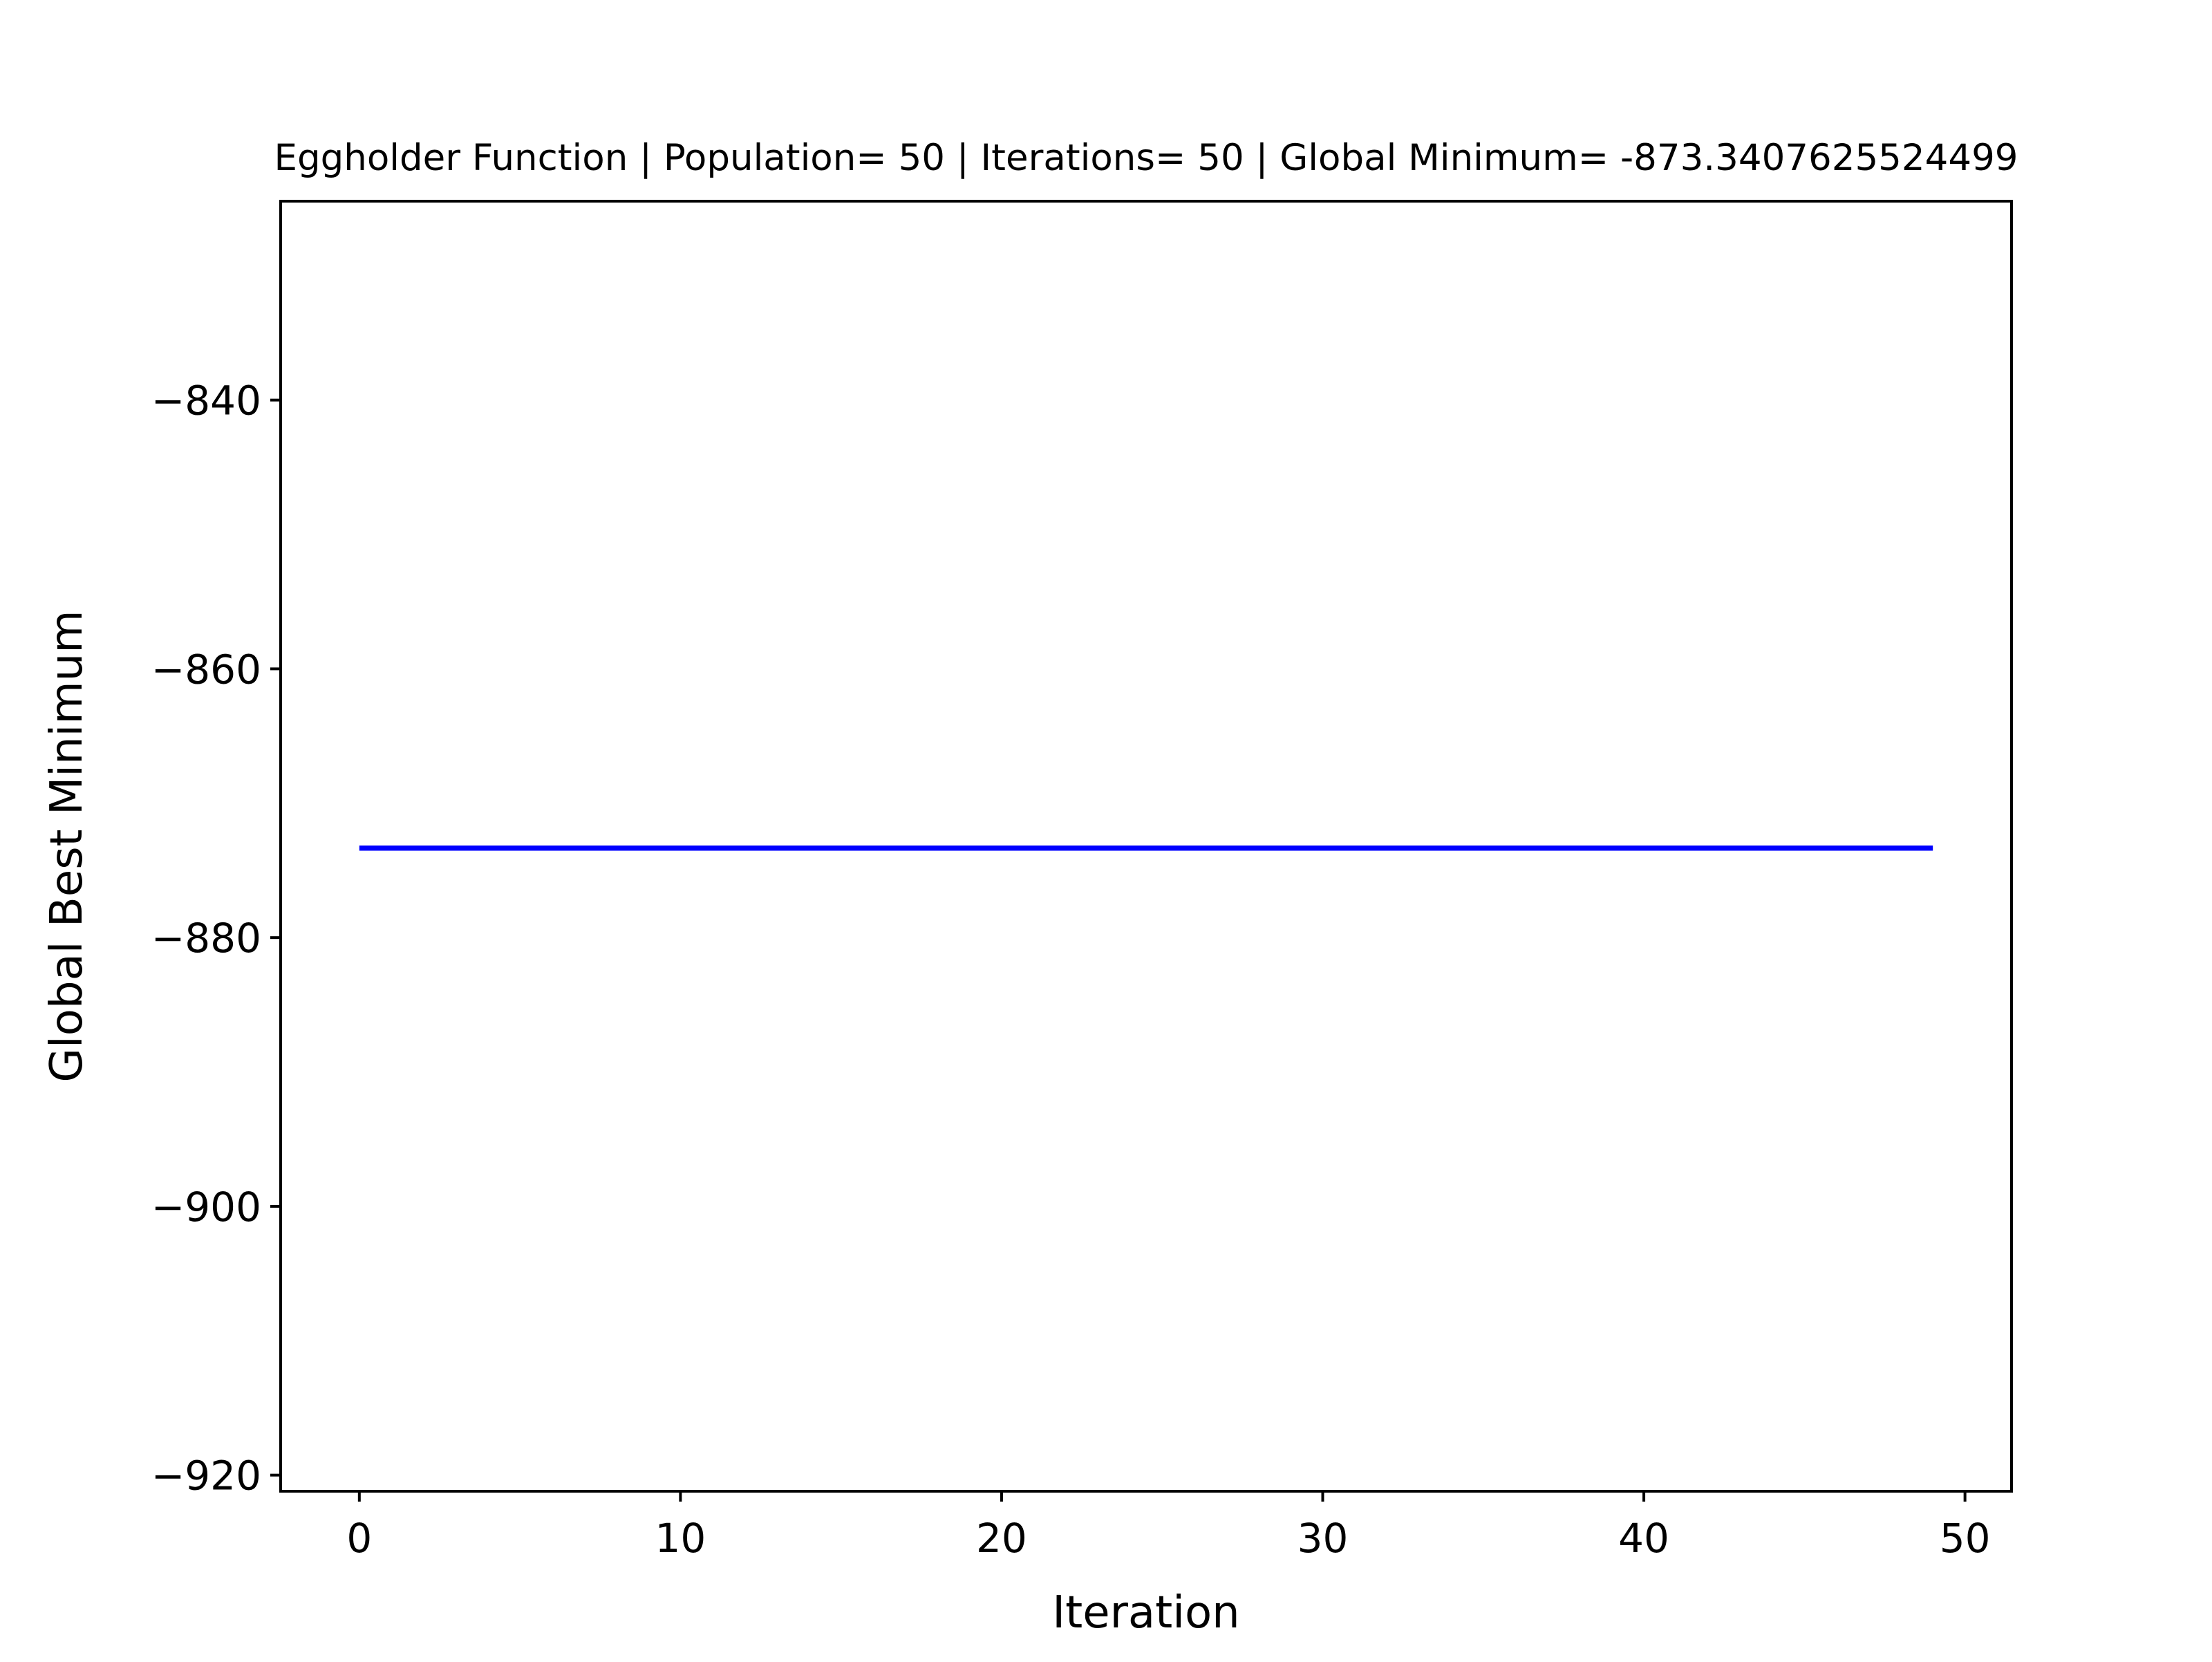 The image size is (2212, 1662). I want to click on y-tick-label: −840, so click(206, 401).